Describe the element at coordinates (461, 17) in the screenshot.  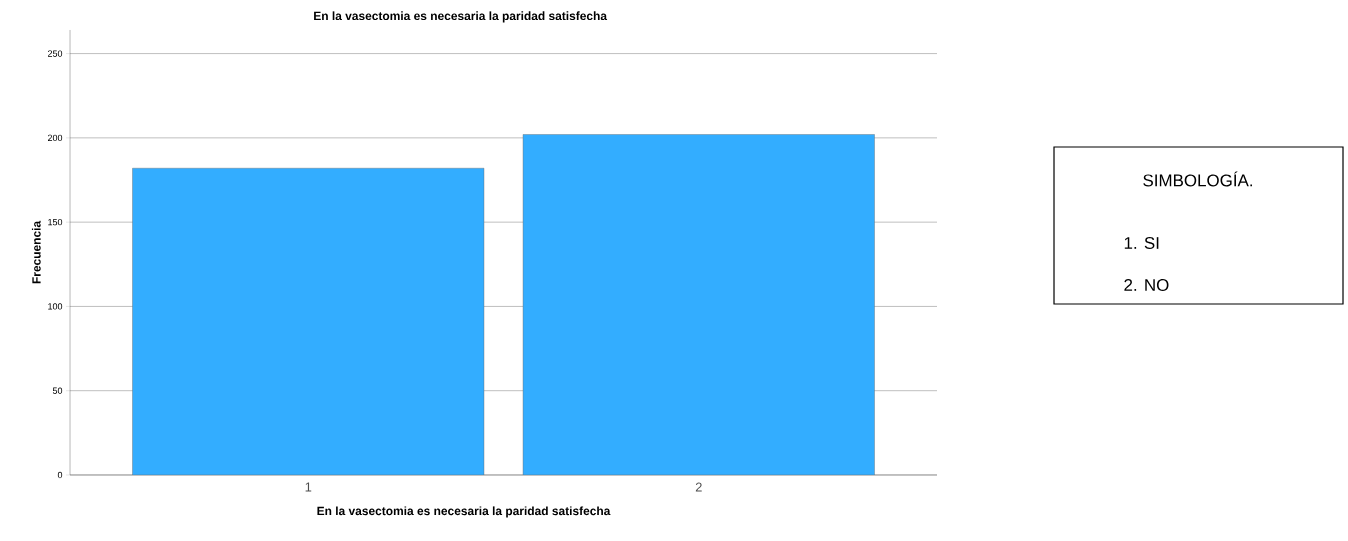
I see `chart-title: En la vasectomia es necesaria la paridad satisfecha` at that location.